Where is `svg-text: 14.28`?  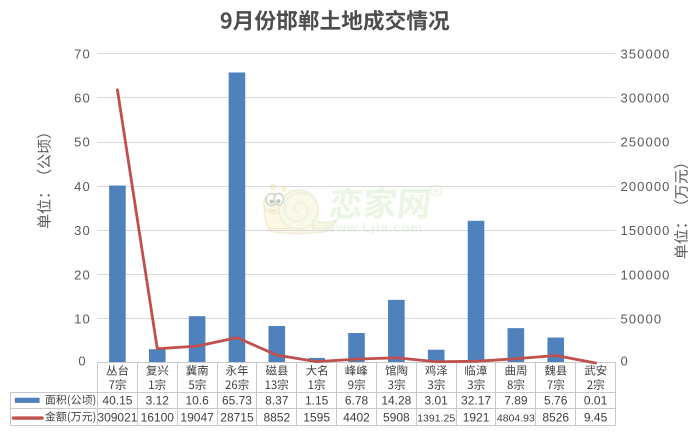 svg-text: 14.28 is located at coordinates (396, 401).